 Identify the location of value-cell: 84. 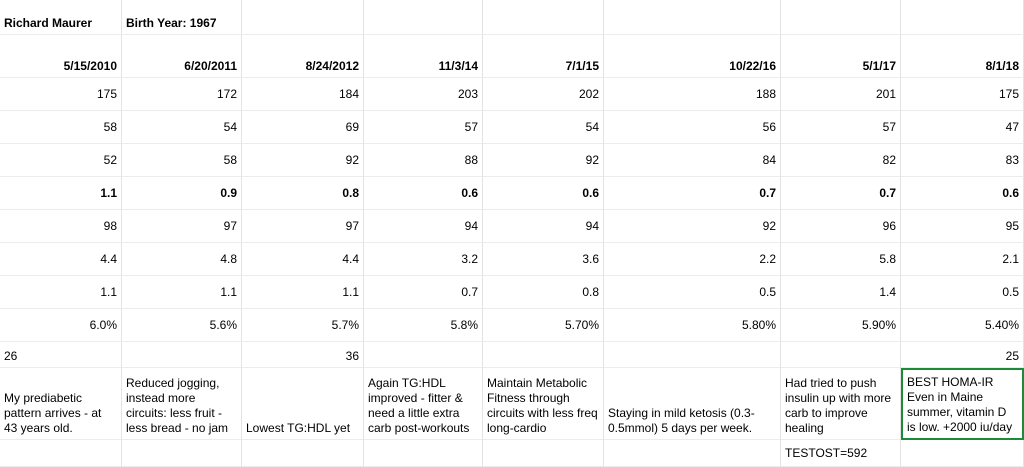
(692, 160).